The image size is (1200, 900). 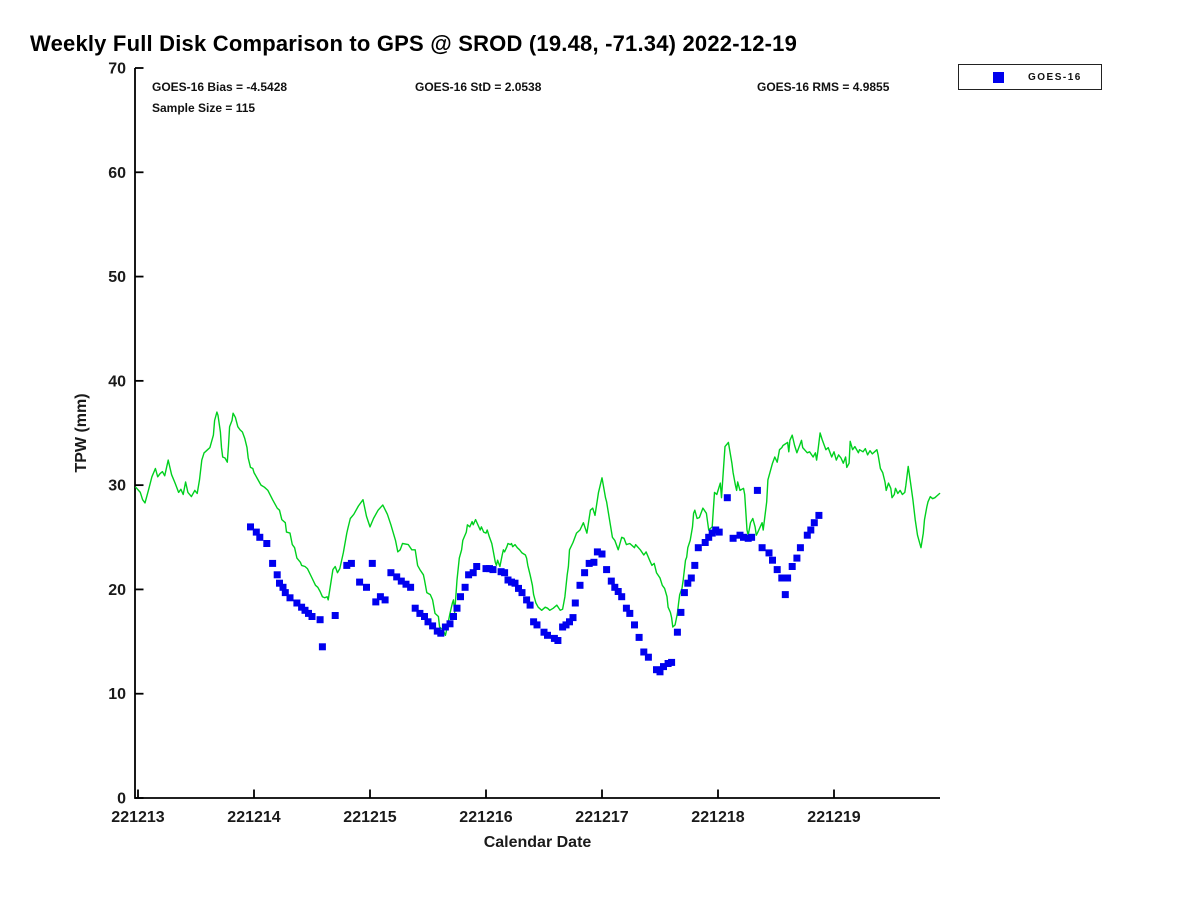 I want to click on x-axis-tick-label: 221219, so click(x=833, y=817).